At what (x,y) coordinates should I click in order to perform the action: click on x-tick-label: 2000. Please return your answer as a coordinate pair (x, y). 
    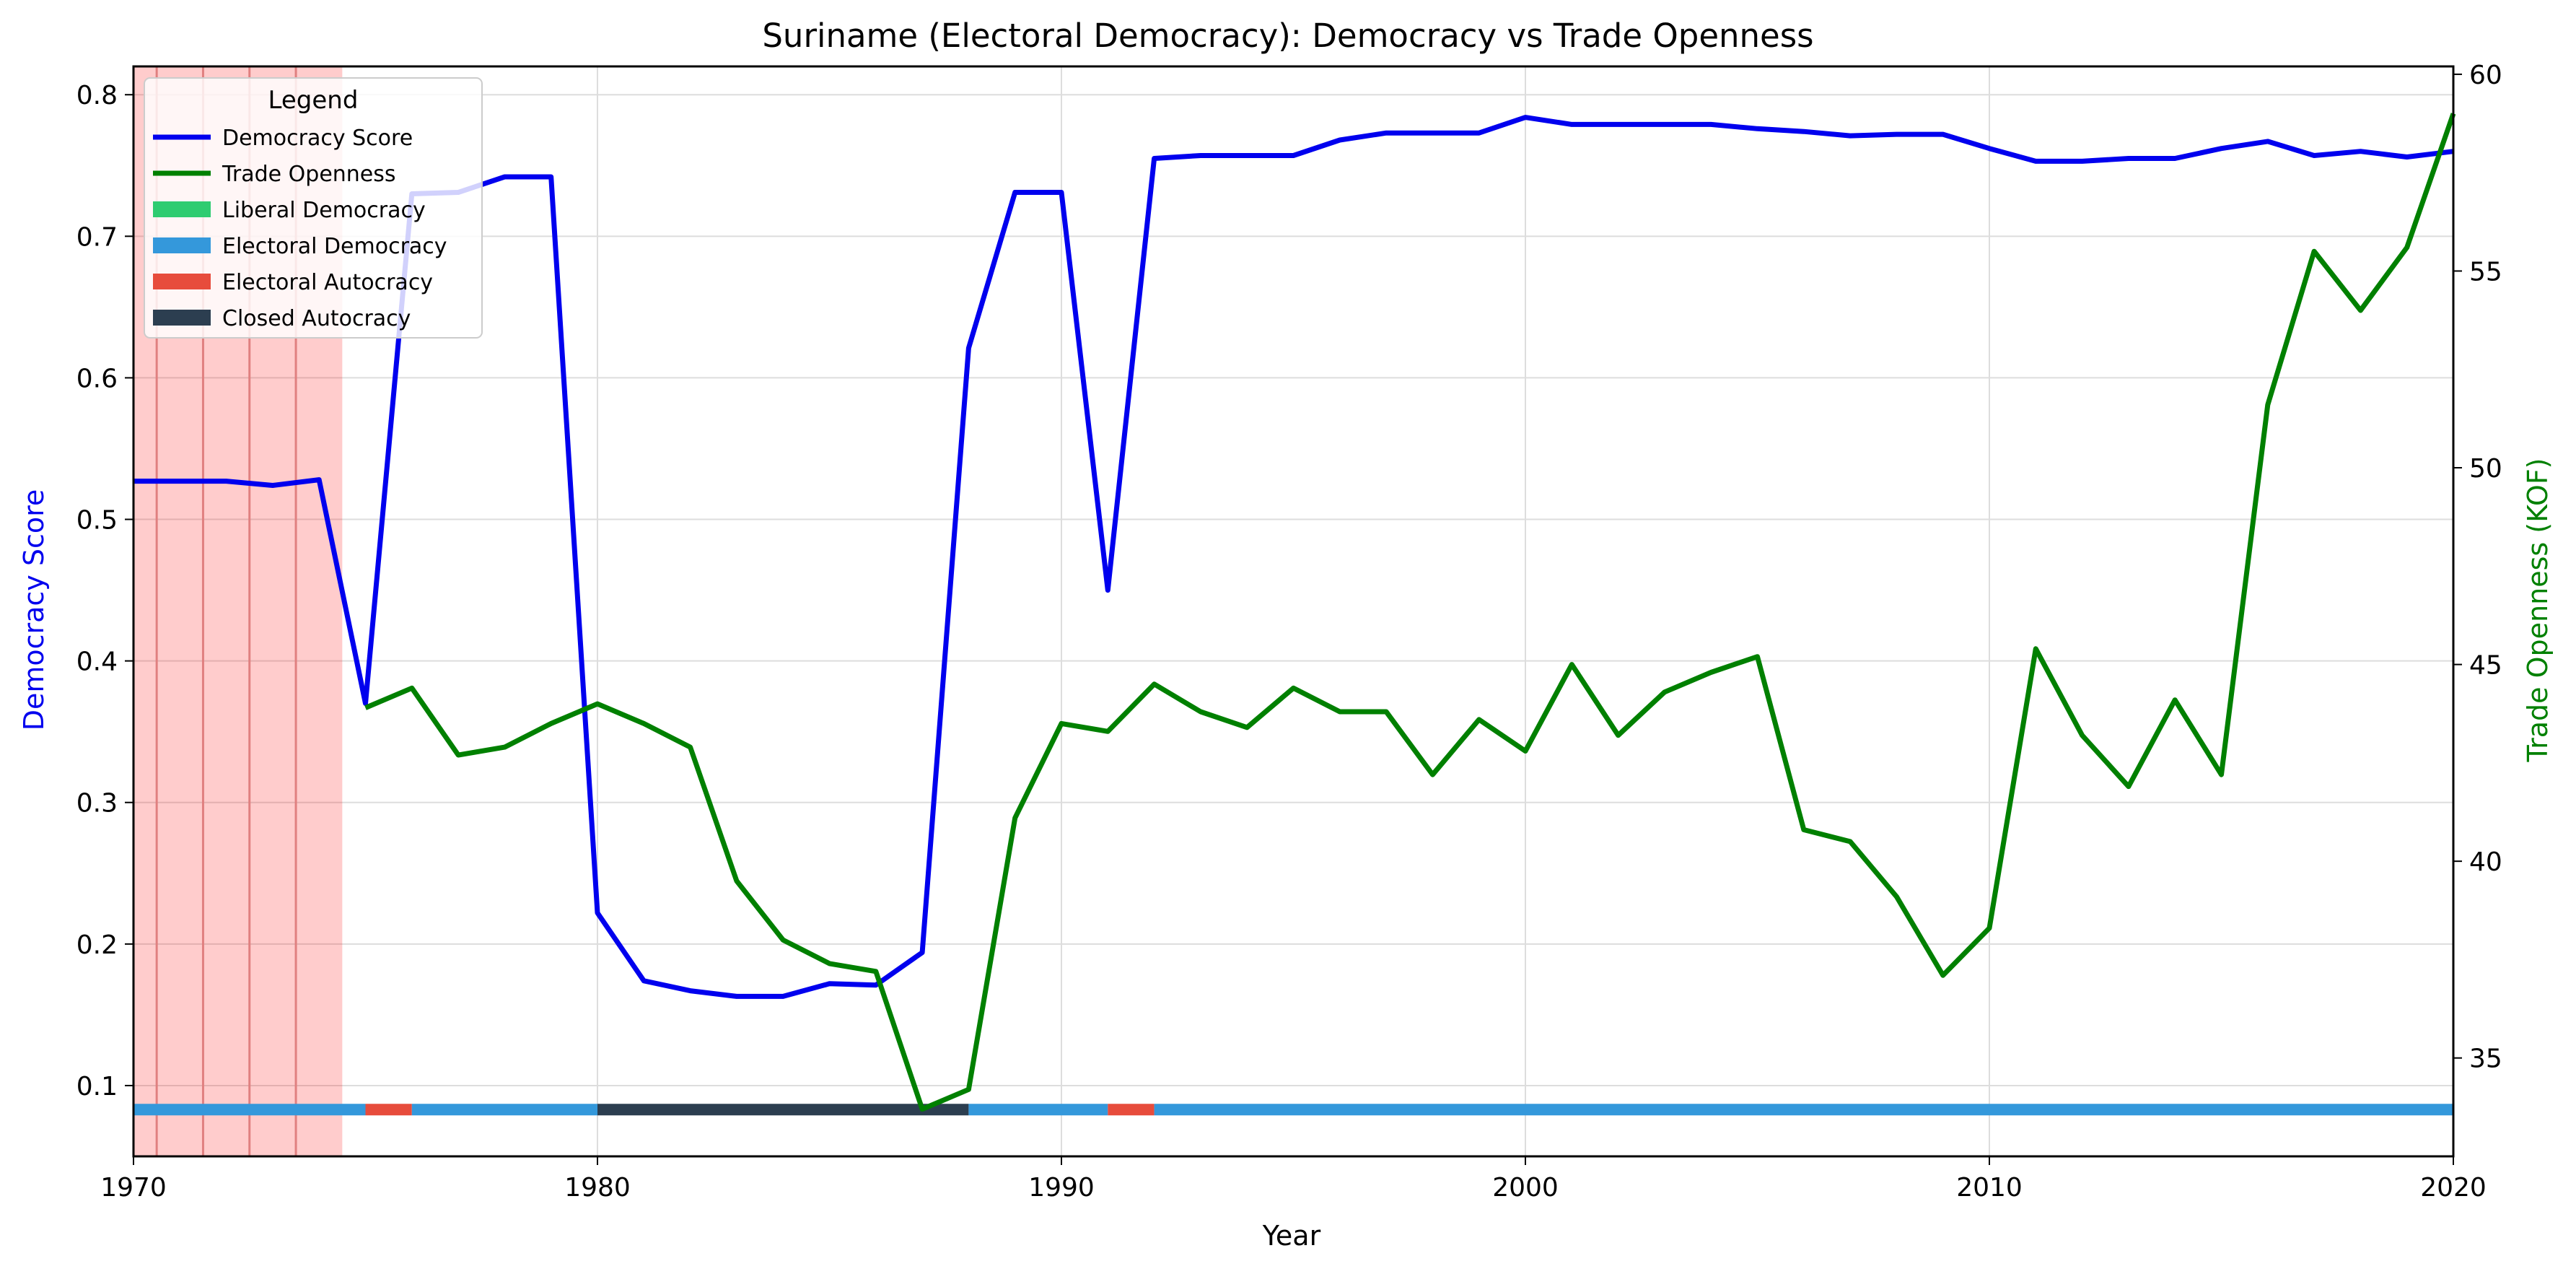
    Looking at the image, I should click on (1525, 1188).